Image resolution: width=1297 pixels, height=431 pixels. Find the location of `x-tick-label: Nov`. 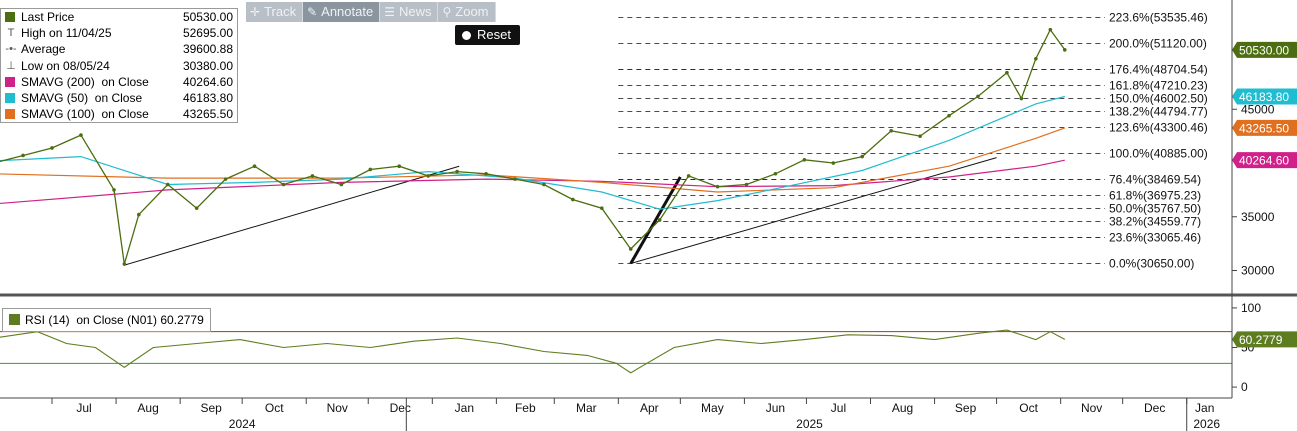

x-tick-label: Nov is located at coordinates (1091, 408).